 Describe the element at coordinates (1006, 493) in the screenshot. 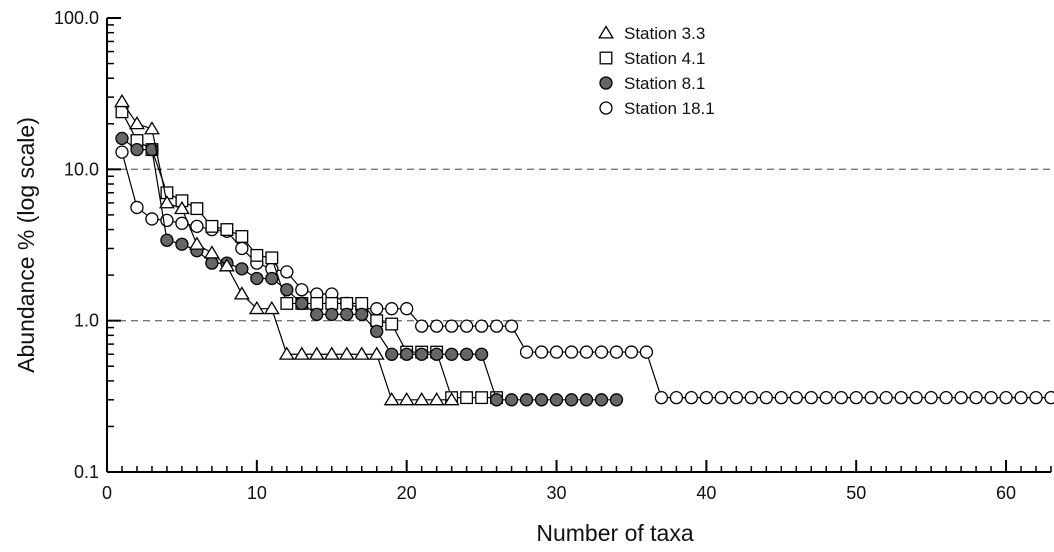

I see `x-tick-label: 60` at that location.